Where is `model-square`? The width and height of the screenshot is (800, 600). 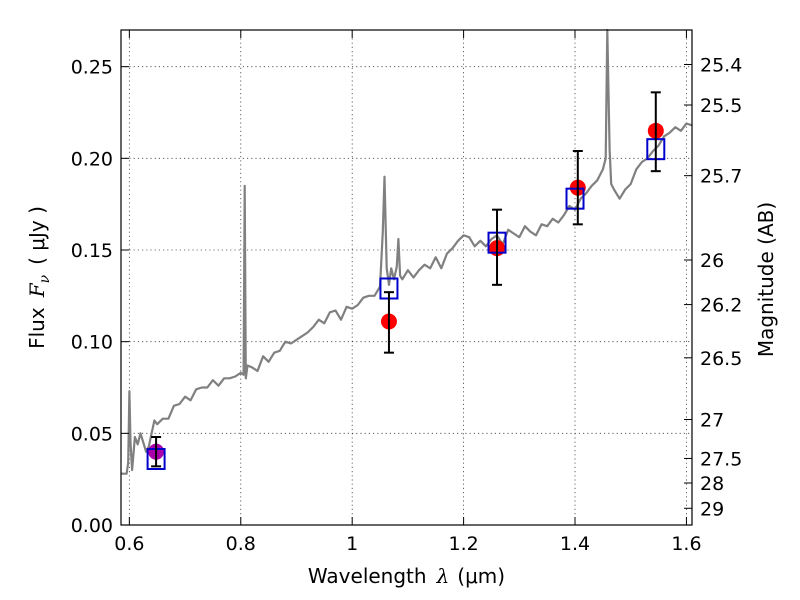
model-square is located at coordinates (575, 198).